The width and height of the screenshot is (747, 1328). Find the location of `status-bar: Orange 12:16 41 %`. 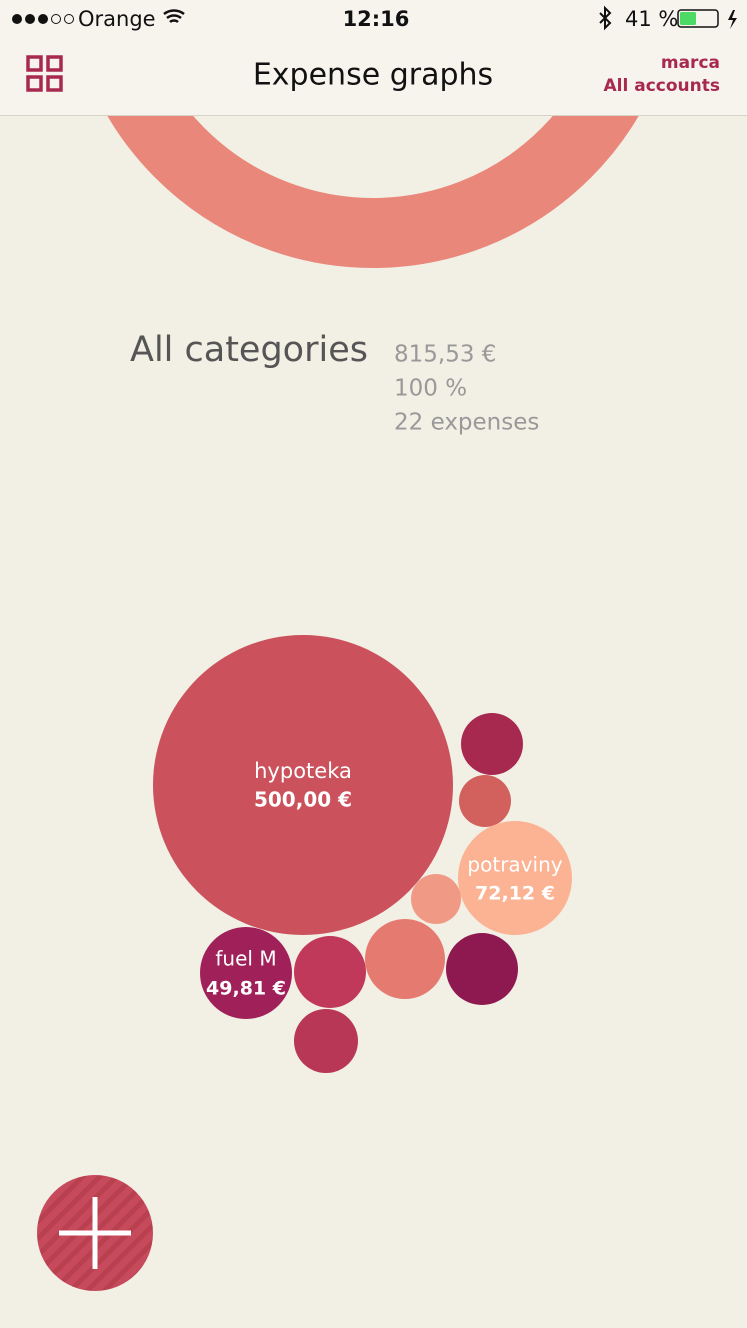

status-bar: Orange 12:16 41 % is located at coordinates (374, 18).